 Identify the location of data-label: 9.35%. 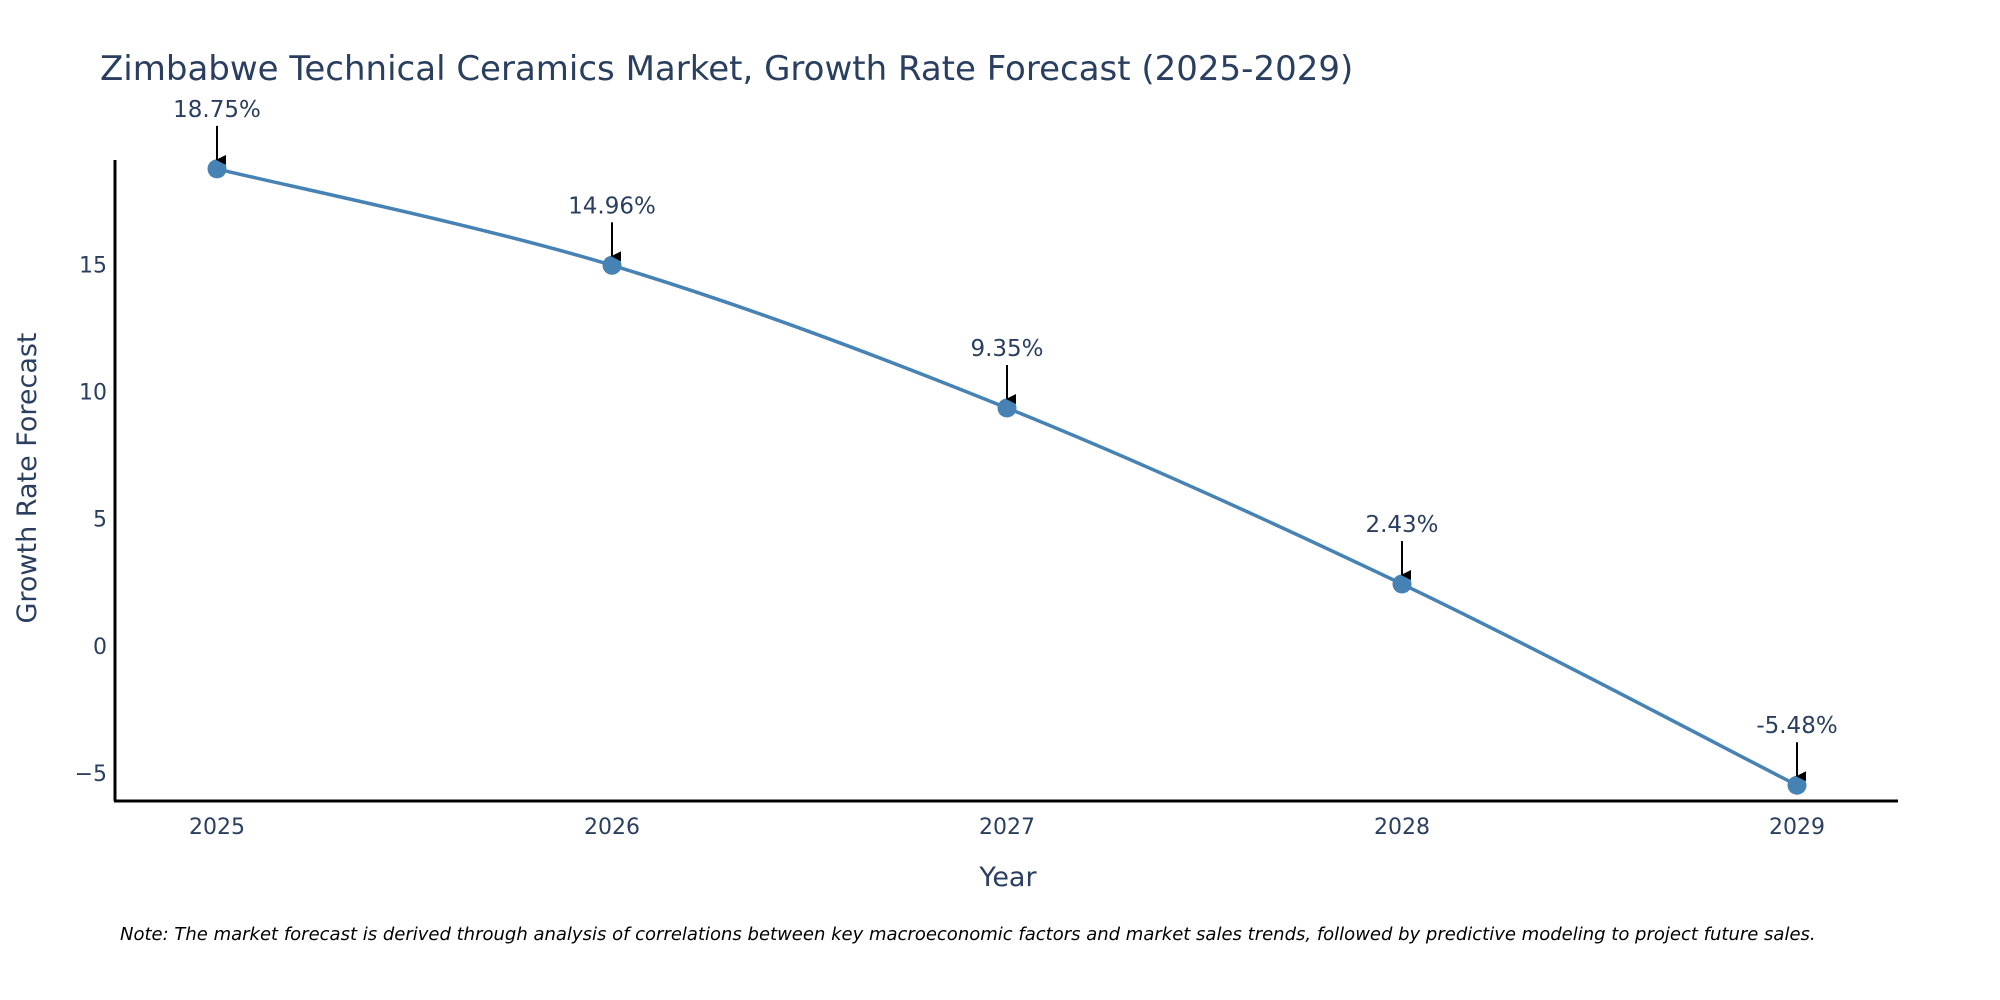
(1006, 349).